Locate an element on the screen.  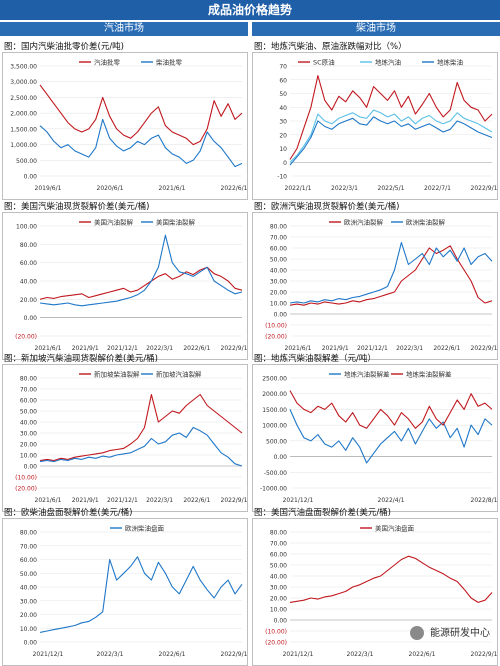
chart-title: 图：地炼汽柴油裂解差（元/吨） is located at coordinates (315, 359).